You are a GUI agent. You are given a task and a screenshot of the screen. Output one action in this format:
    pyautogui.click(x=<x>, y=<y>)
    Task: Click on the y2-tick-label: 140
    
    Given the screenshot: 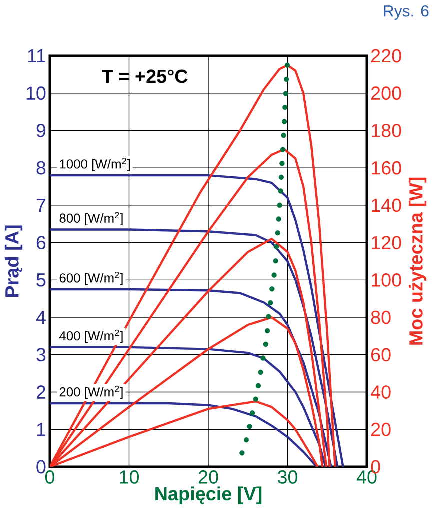 What is the action you would take?
    pyautogui.click(x=387, y=205)
    